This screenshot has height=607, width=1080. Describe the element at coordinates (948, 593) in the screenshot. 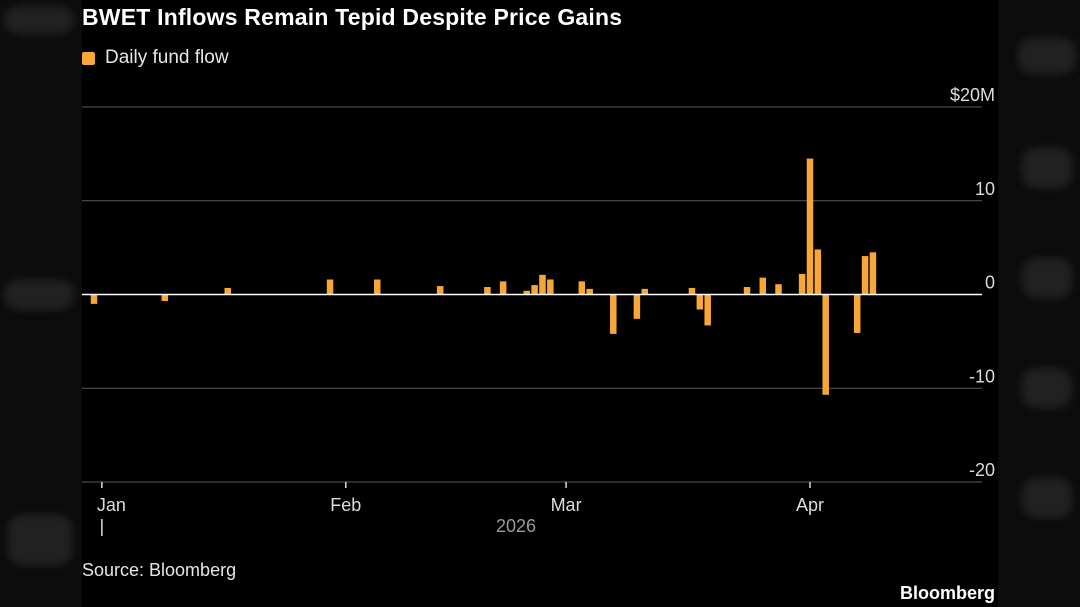

I see `bloomberg-logo: Bloomberg` at that location.